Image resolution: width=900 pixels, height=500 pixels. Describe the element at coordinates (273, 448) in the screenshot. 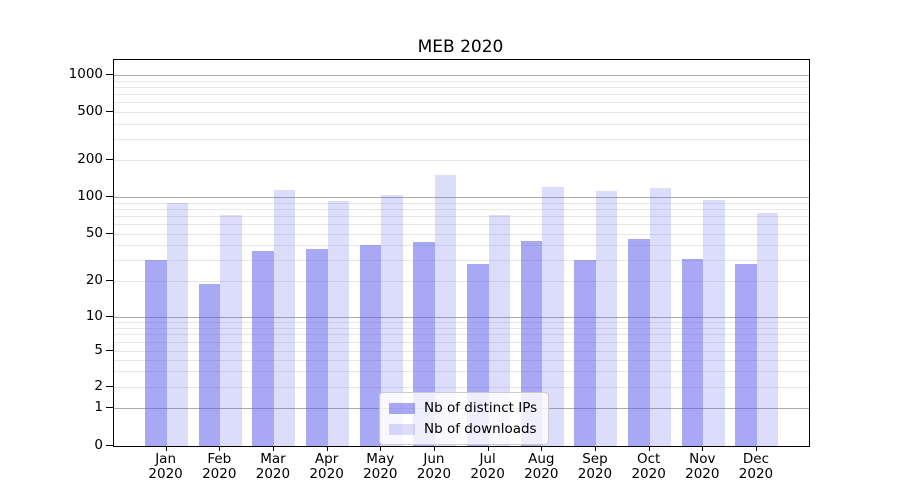

I see `x-tick-mark-mar` at that location.